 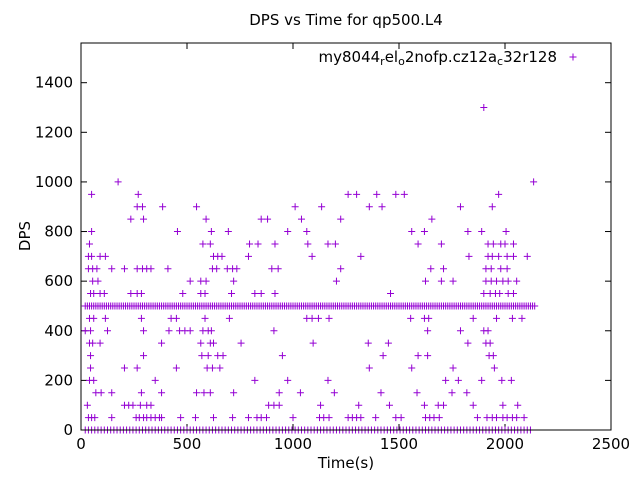 I want to click on legend-point-marker, so click(x=573, y=57).